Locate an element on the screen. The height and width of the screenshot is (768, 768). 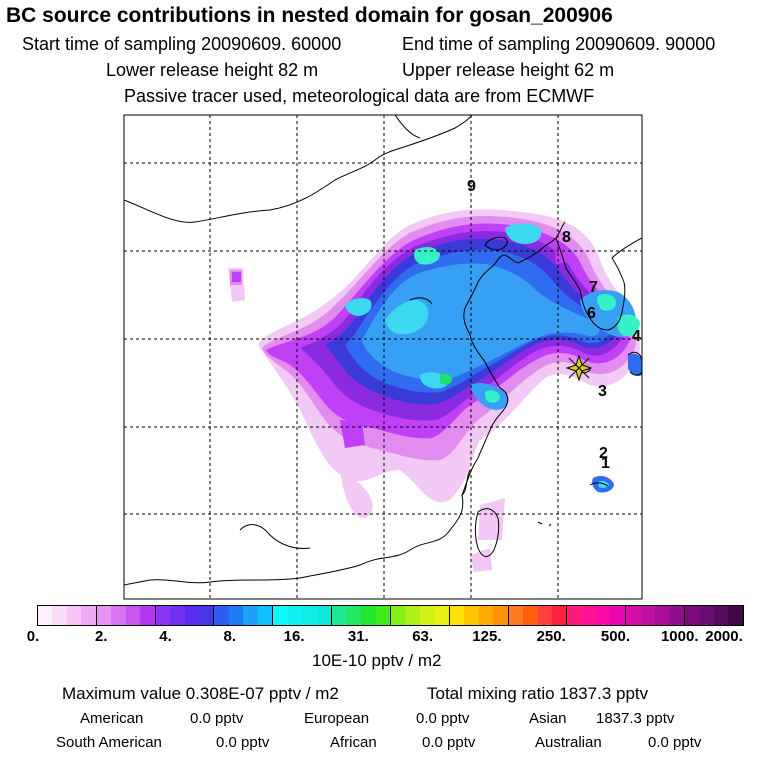
end-time-label: End time of sampling 20090609. 90000 is located at coordinates (559, 44).